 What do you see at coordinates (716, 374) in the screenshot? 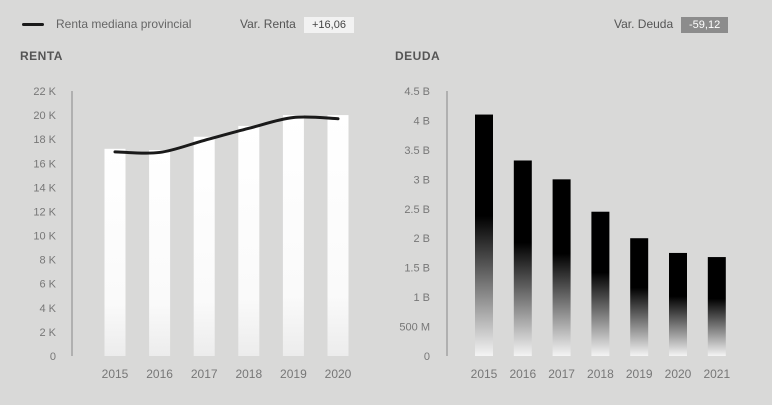
I see `x-tick-label: 2021` at bounding box center [716, 374].